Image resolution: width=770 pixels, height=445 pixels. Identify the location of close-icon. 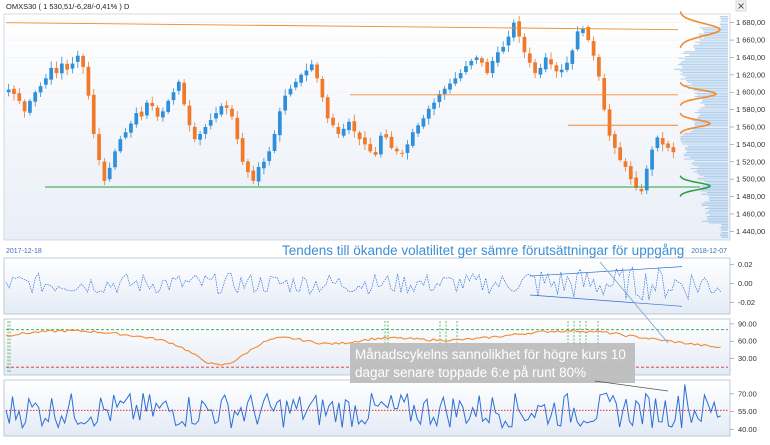
(741, 6).